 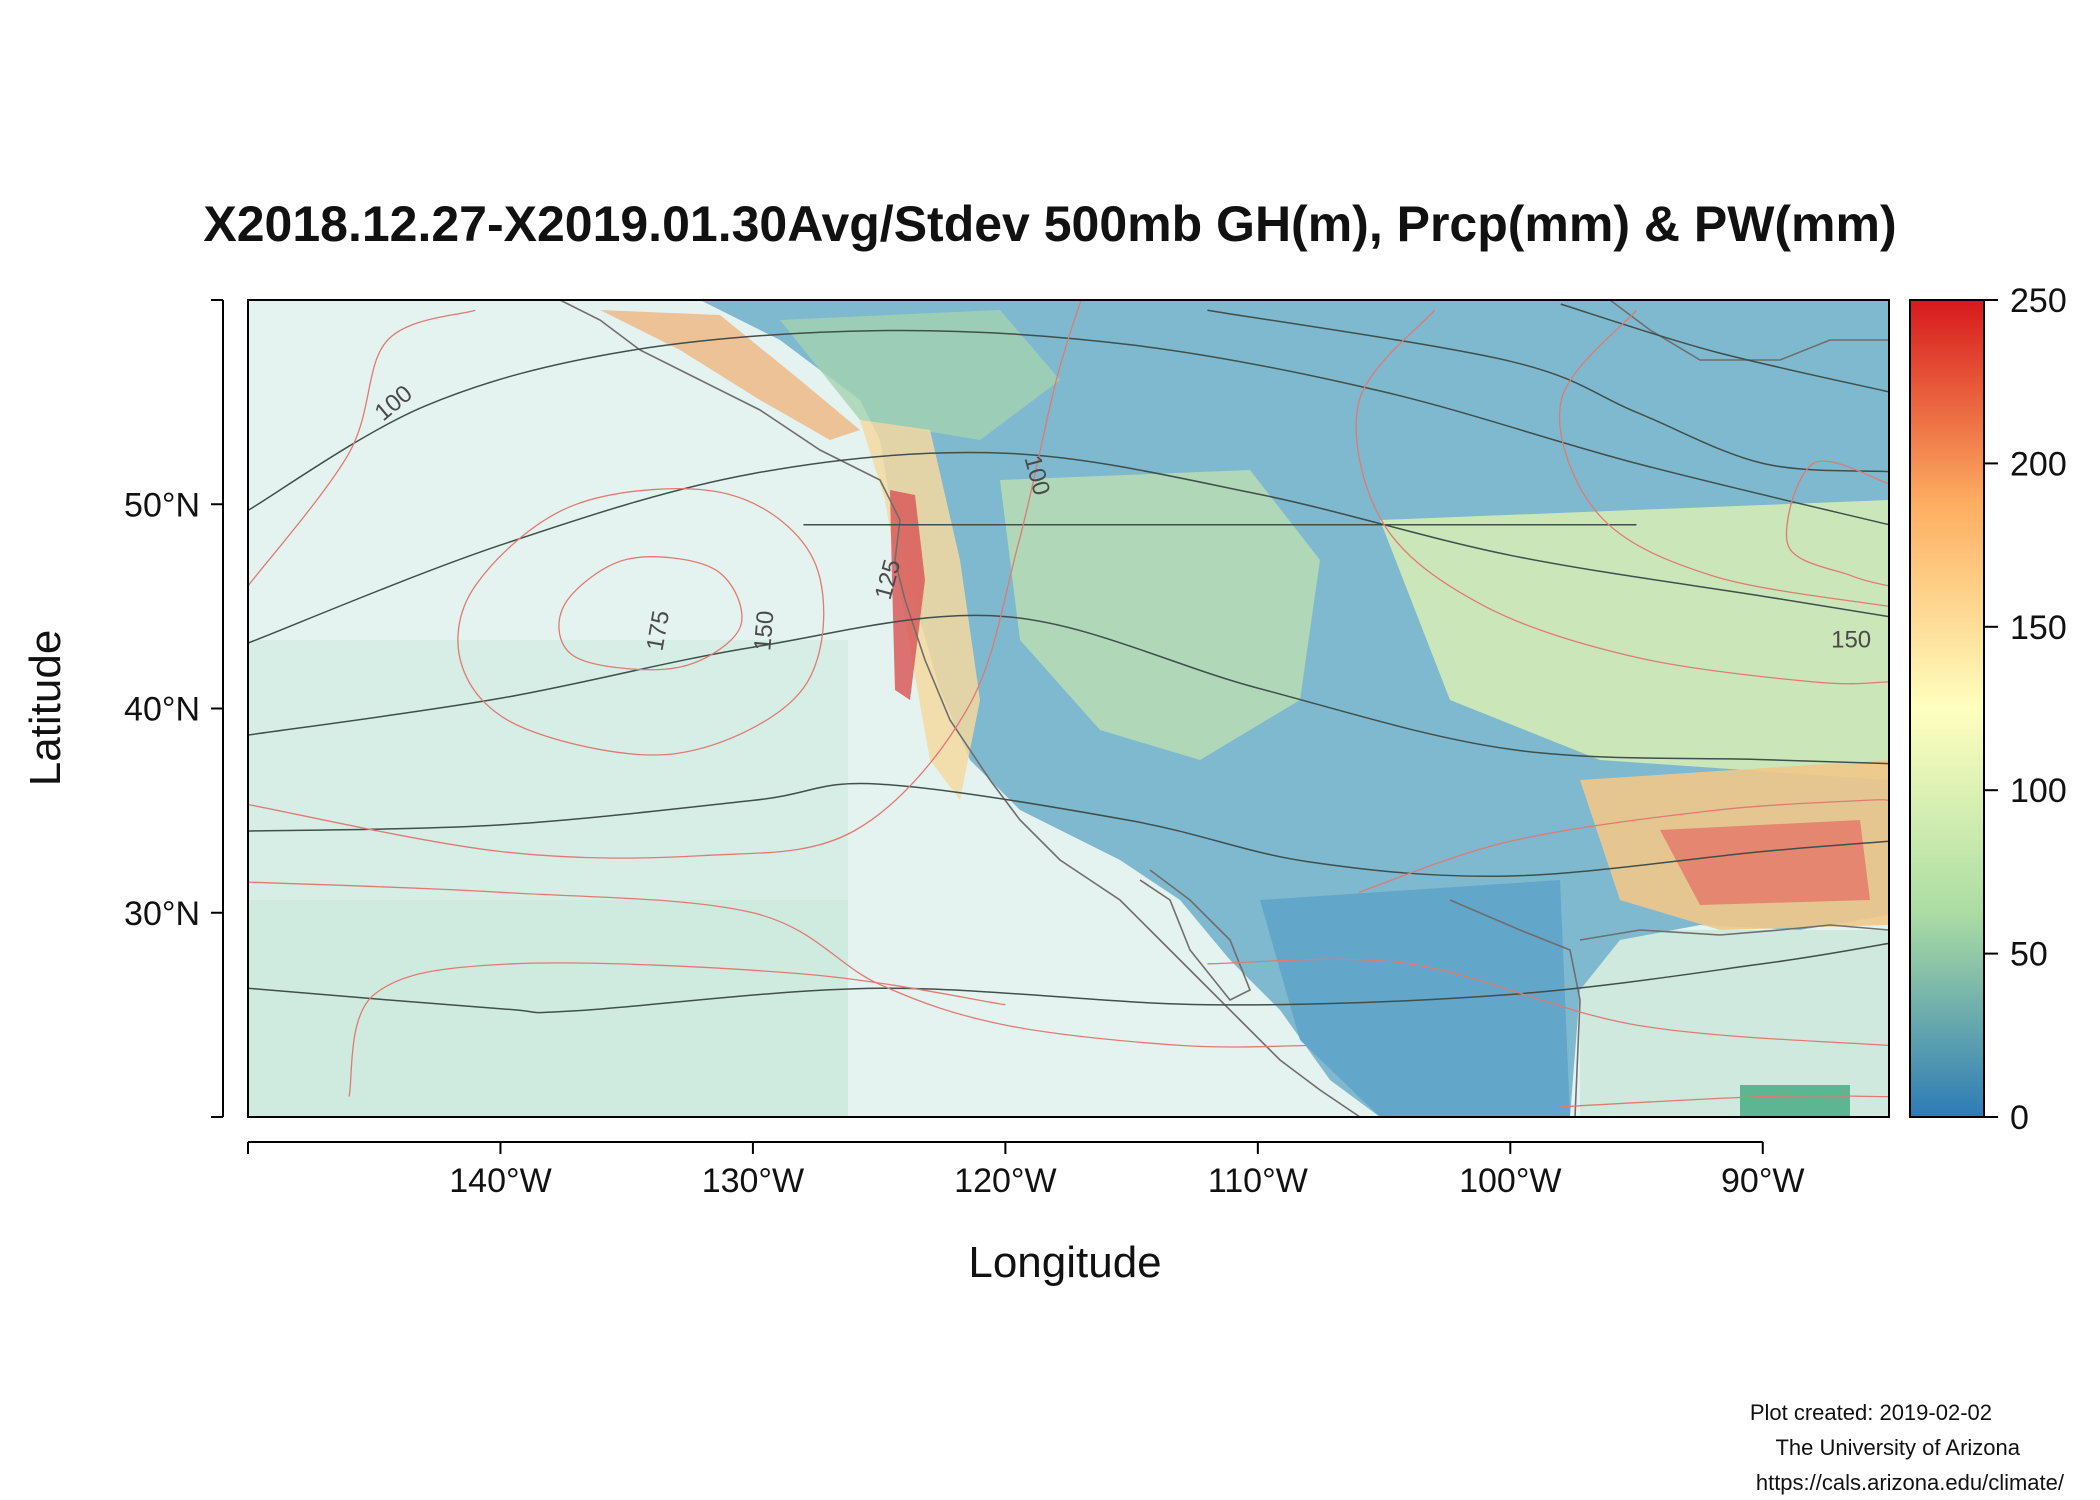 I want to click on colorbar-tick-label: 50, so click(x=2029, y=955).